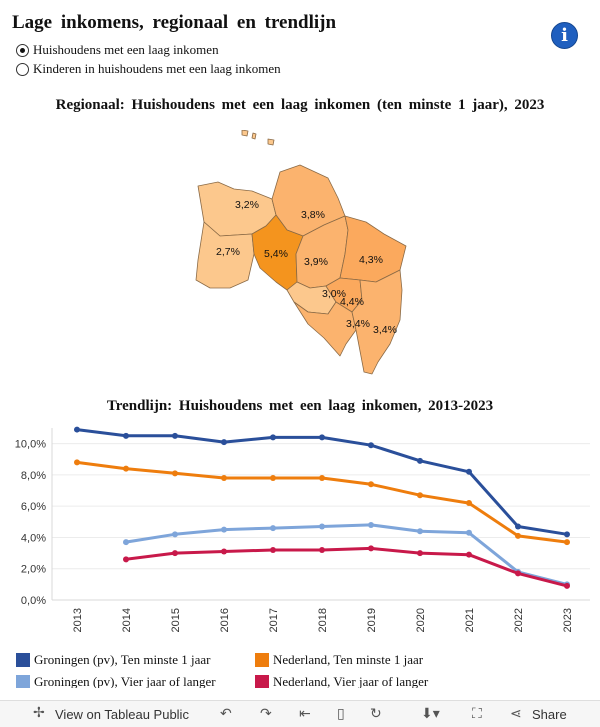 Image resolution: width=600 pixels, height=727 pixels. What do you see at coordinates (33, 476) in the screenshot?
I see `y-tick-label: 8,0%` at bounding box center [33, 476].